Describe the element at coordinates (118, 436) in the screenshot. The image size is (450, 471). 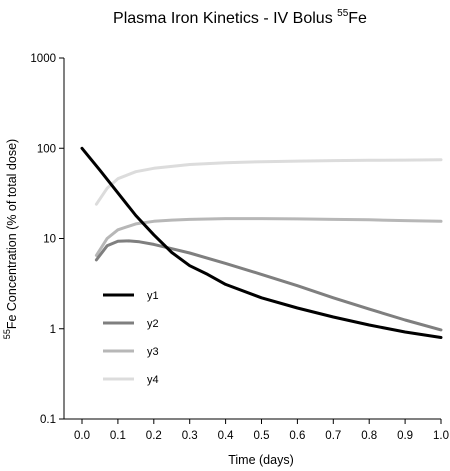
I see `x-tick-label: 0.1` at that location.